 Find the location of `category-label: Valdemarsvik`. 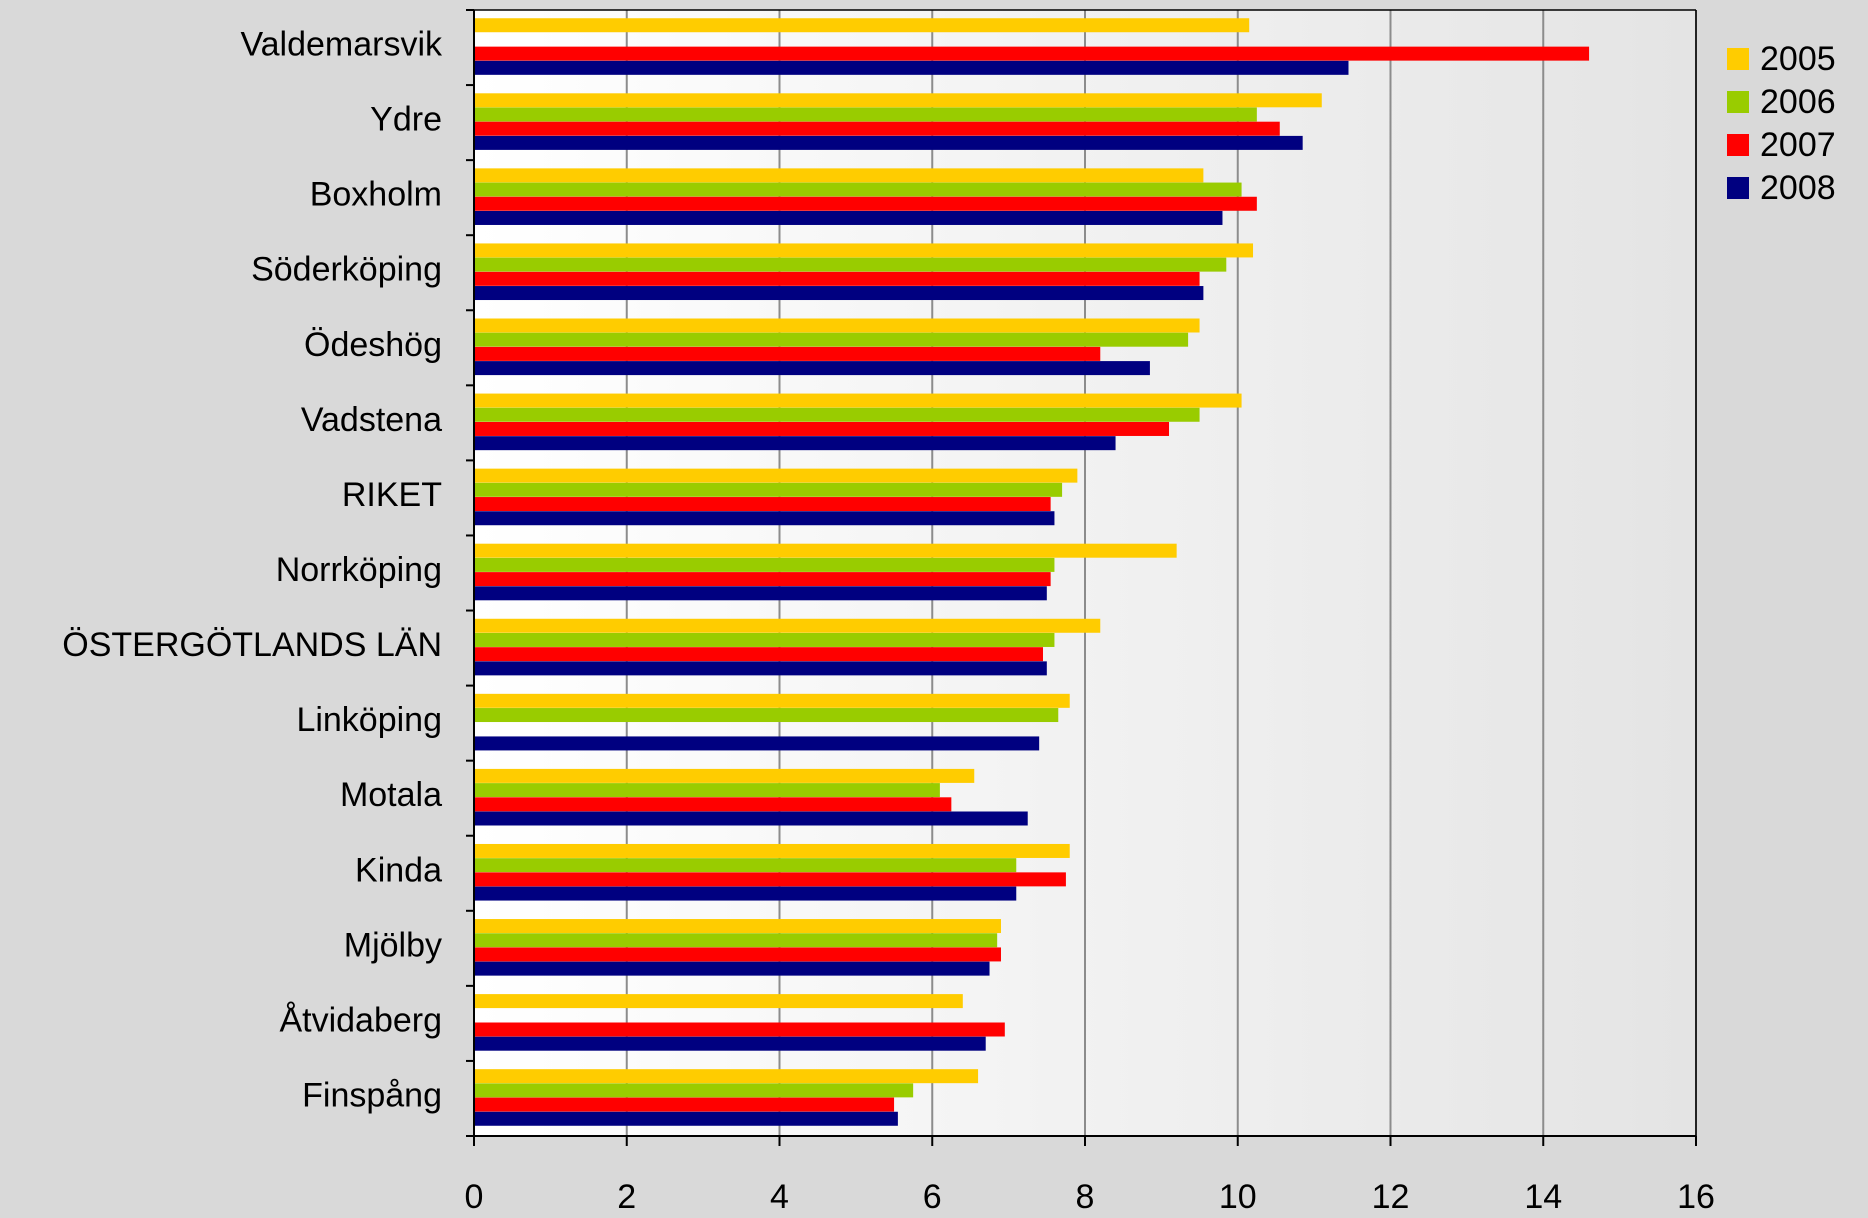

category-label: Valdemarsvik is located at coordinates (341, 45).